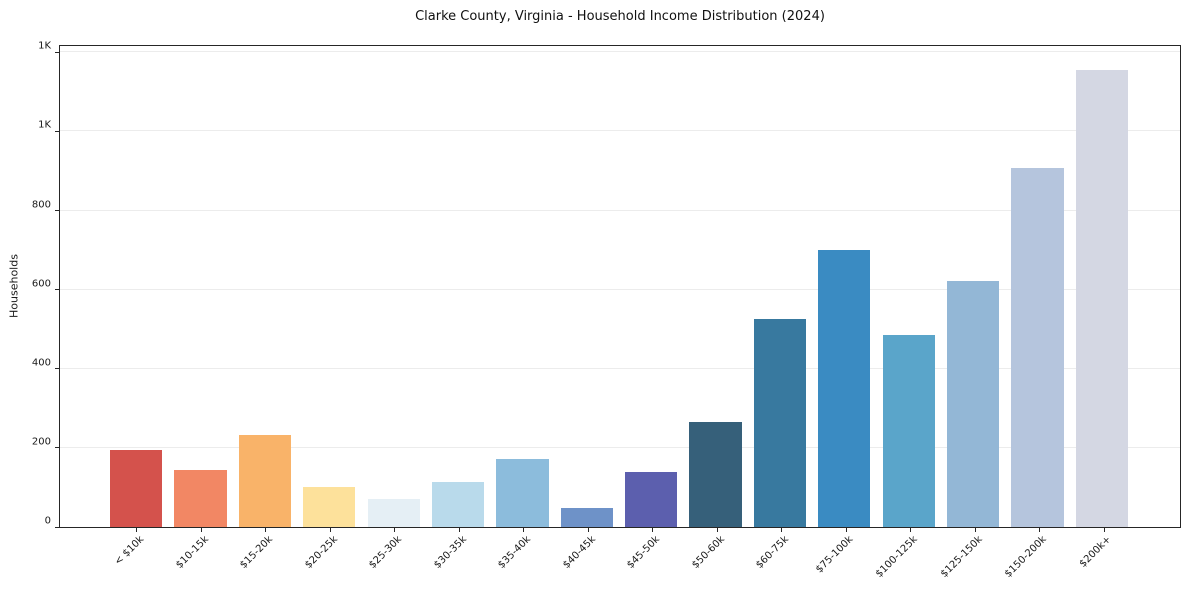  I want to click on x-tick-label: $35-40k, so click(515, 552).